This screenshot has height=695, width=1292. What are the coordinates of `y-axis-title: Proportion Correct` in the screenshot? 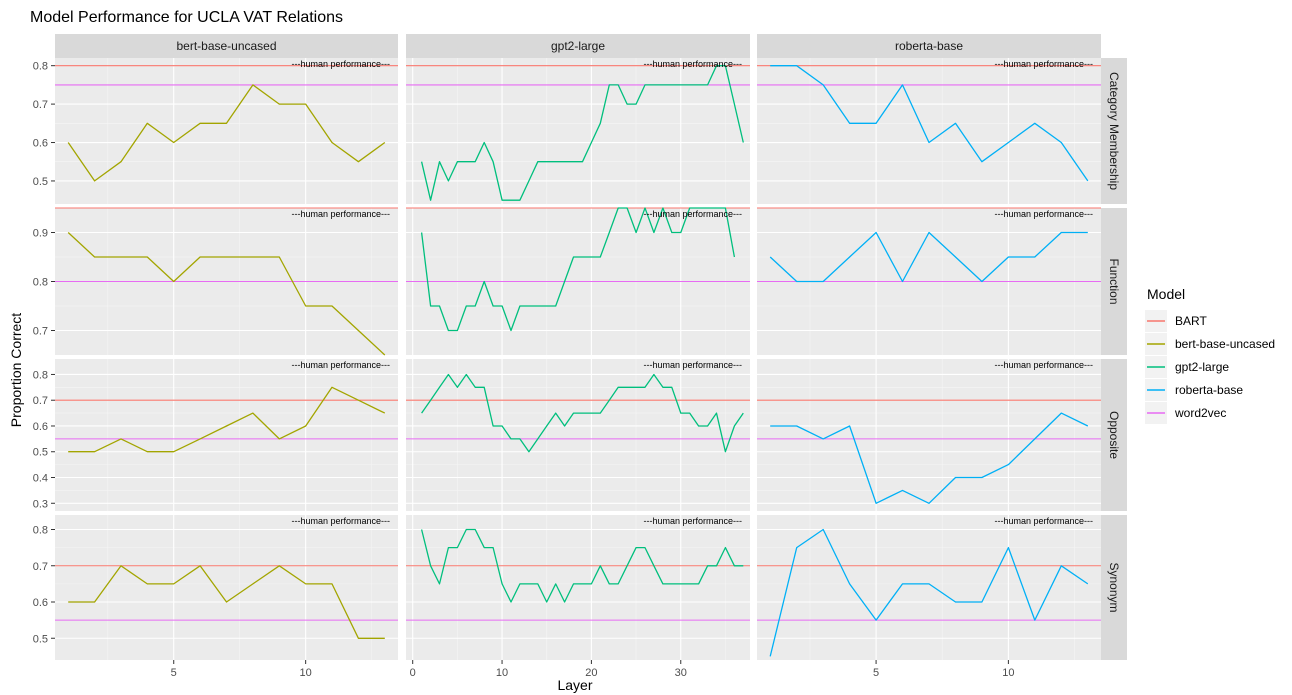 It's located at (16, 370).